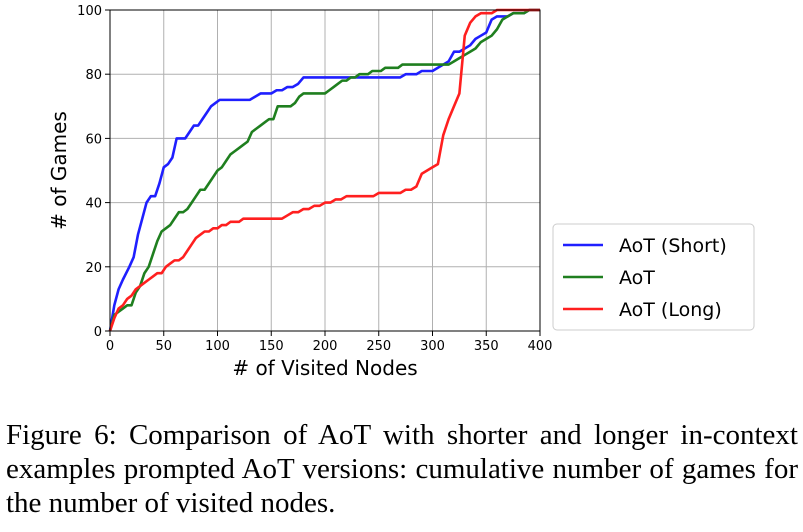 This screenshot has width=803, height=532. I want to click on x-tick-label: 350, so click(486, 346).